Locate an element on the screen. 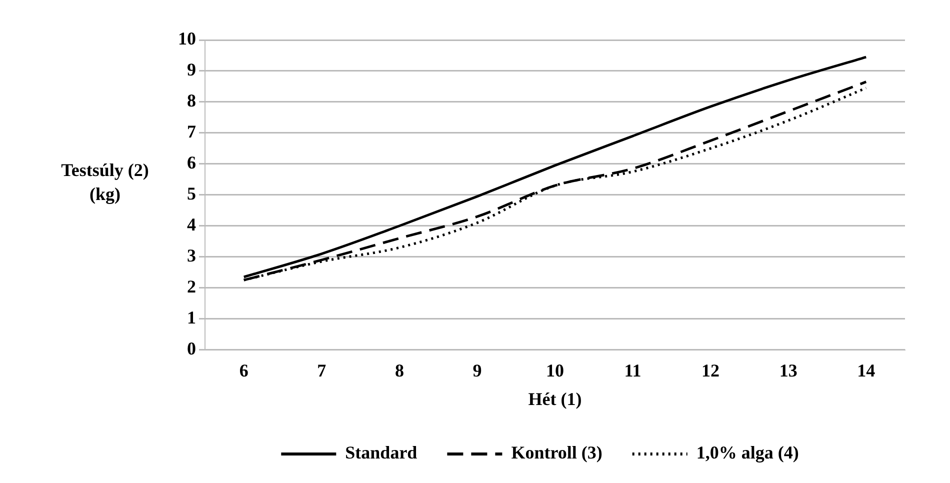 This screenshot has width=950, height=483. x-tick-label: 13 is located at coordinates (788, 370).